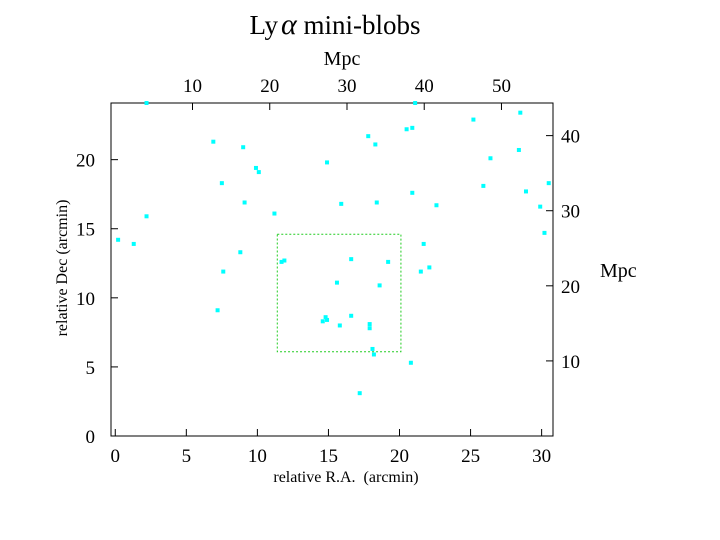 The width and height of the screenshot is (720, 540). I want to click on top-tick-label: 10, so click(192, 86).